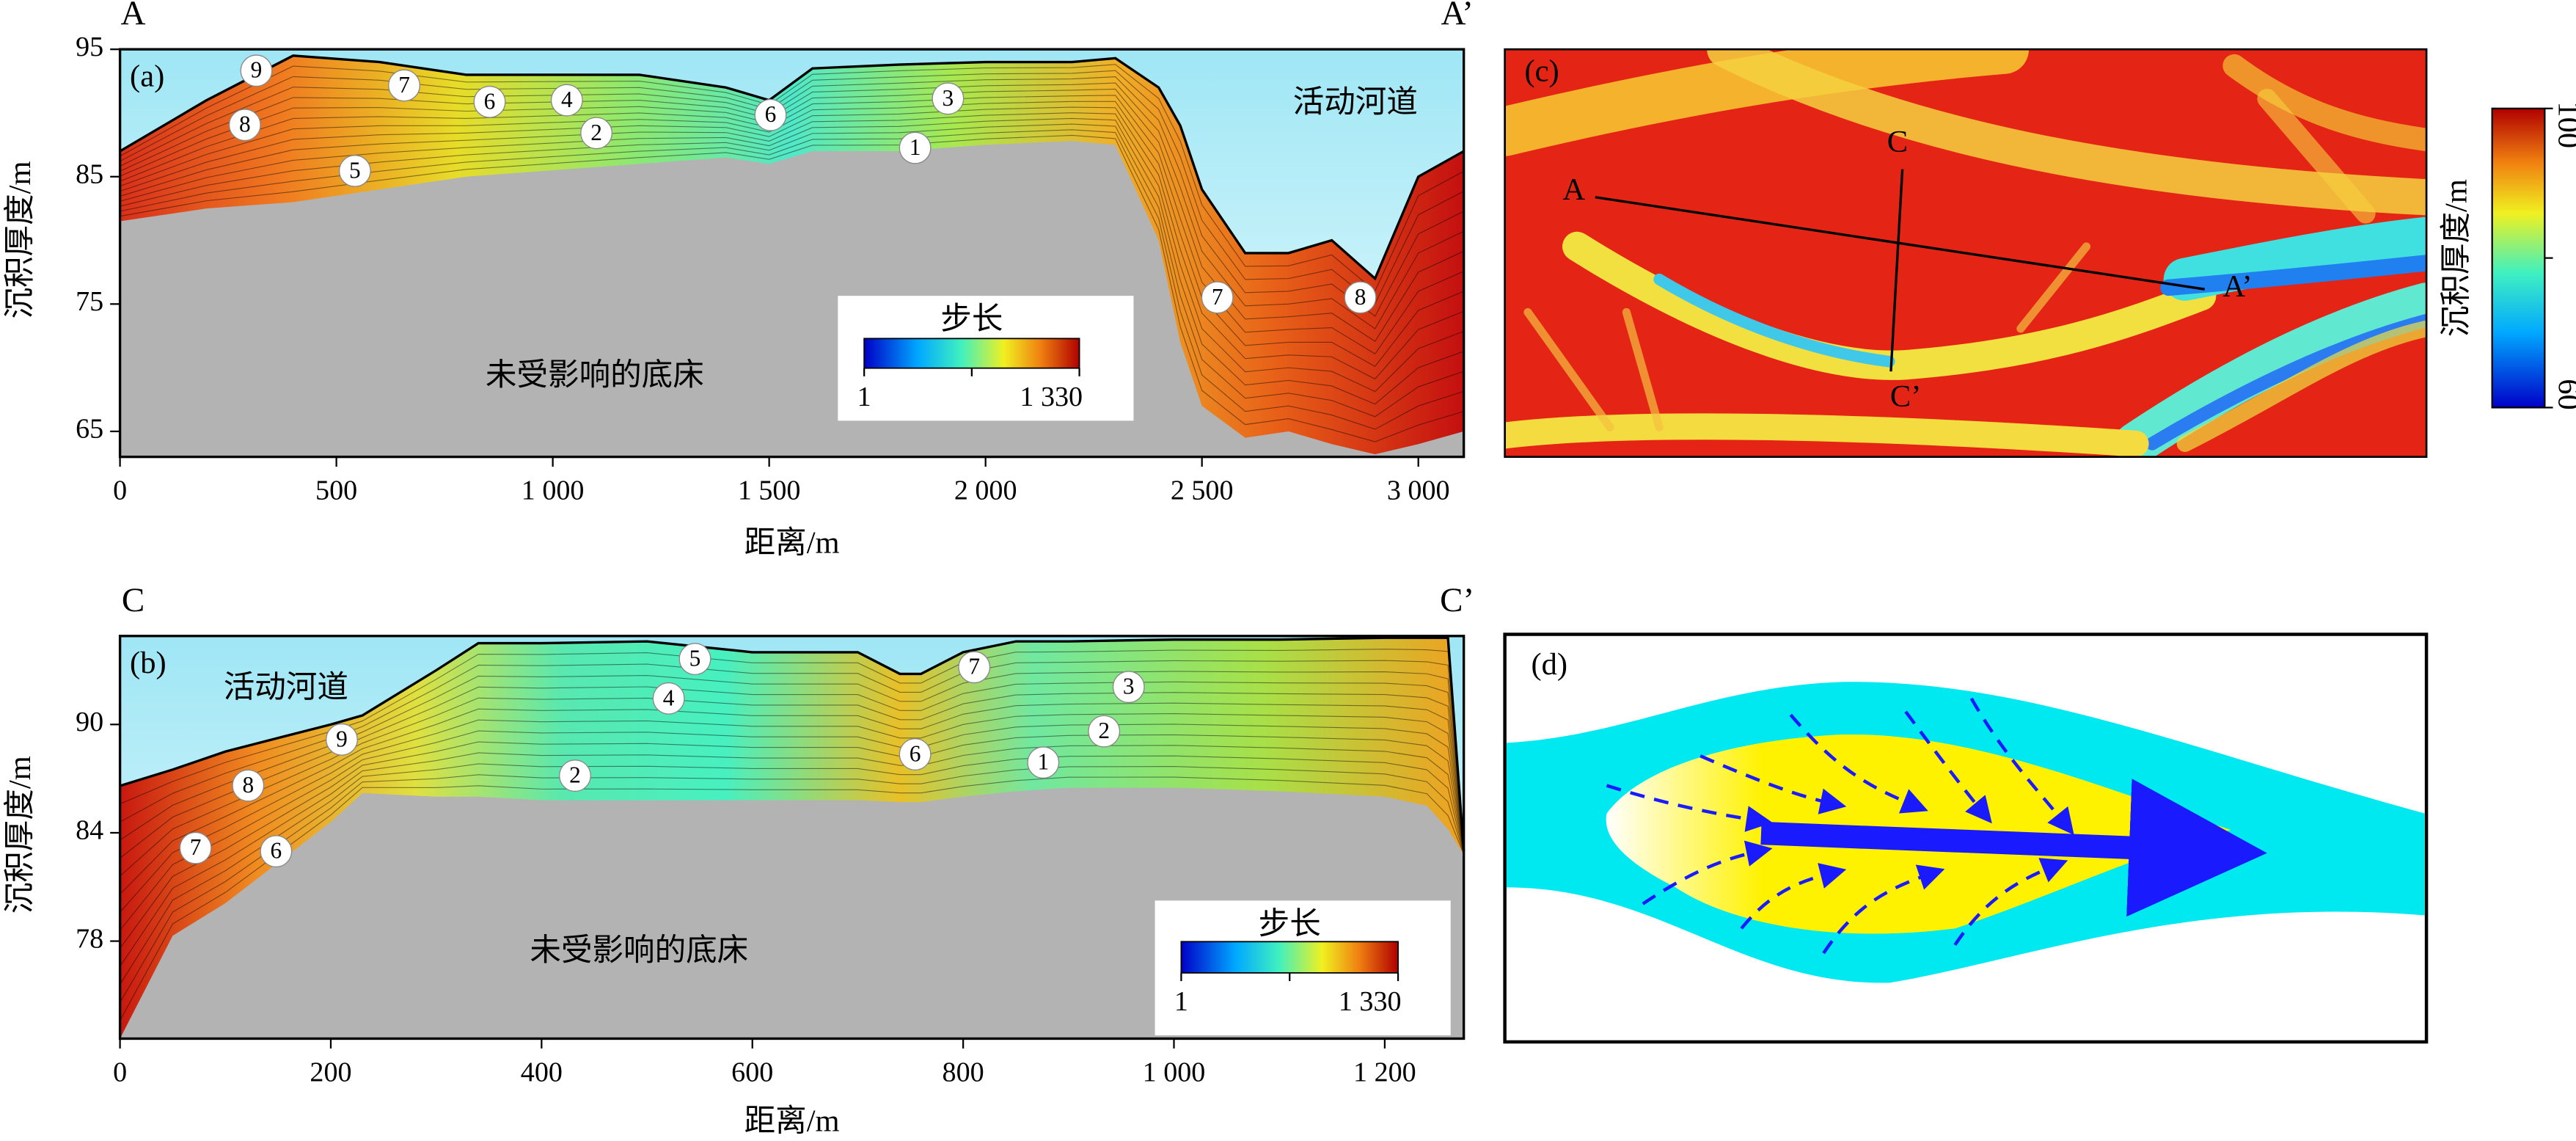 The width and height of the screenshot is (2576, 1141). Describe the element at coordinates (89, 173) in the screenshot. I see `y-tick-label: 85` at that location.